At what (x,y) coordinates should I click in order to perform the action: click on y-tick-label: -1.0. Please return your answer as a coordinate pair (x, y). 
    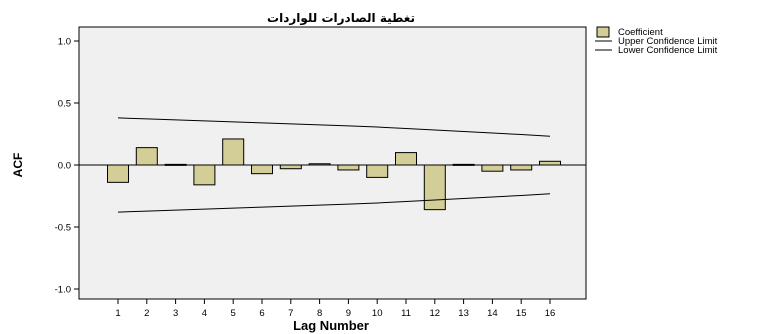
    Looking at the image, I should click on (63, 290).